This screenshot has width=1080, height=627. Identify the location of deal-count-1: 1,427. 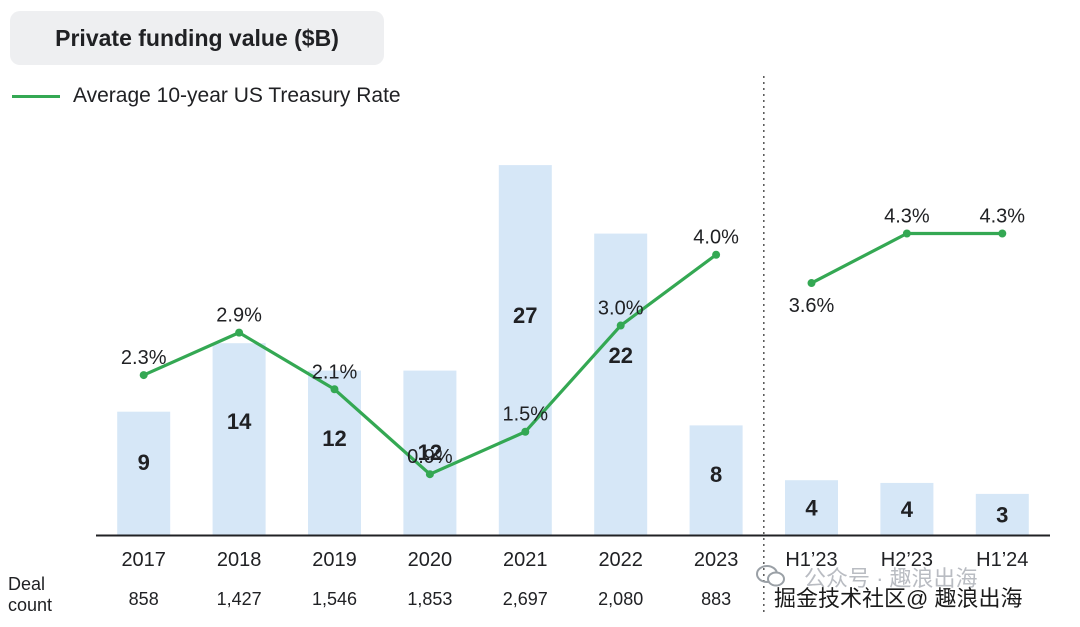
(239, 599).